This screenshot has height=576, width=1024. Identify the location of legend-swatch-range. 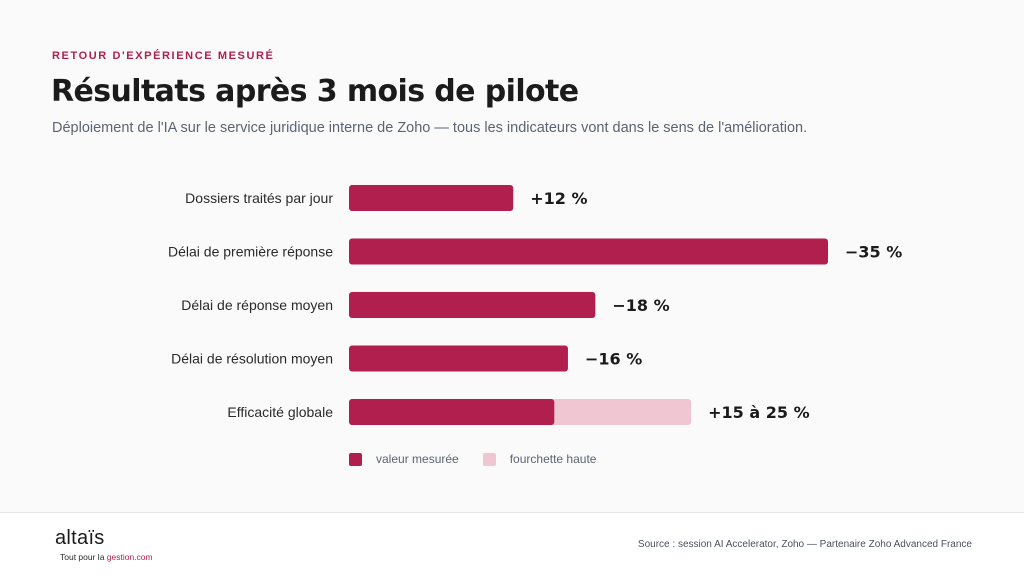
(489, 459).